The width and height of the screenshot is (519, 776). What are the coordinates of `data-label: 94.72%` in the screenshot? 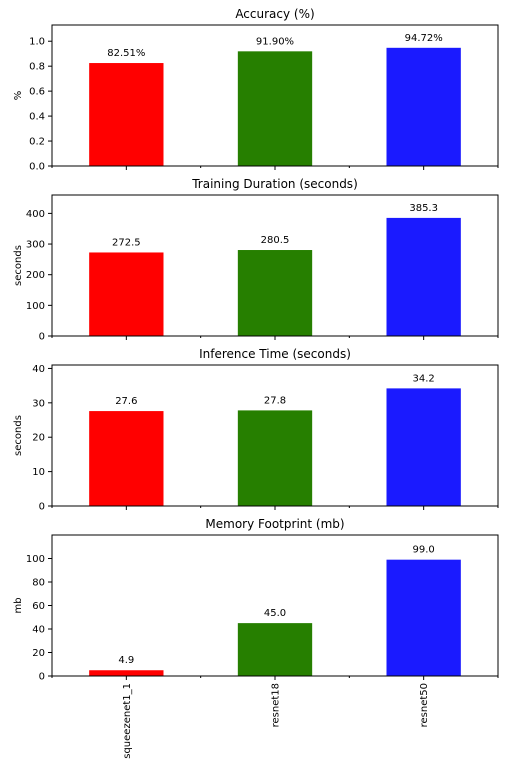 It's located at (424, 38).